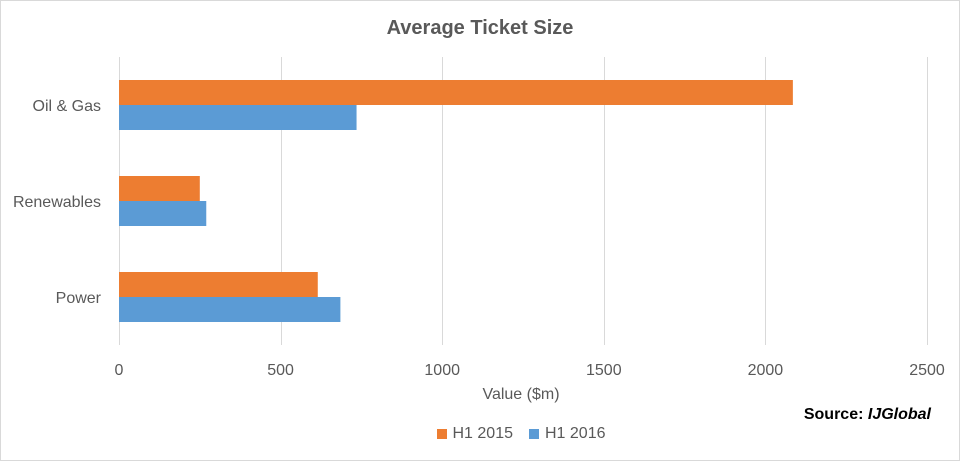 The height and width of the screenshot is (461, 960). I want to click on x-tick-label: 2500, so click(927, 370).